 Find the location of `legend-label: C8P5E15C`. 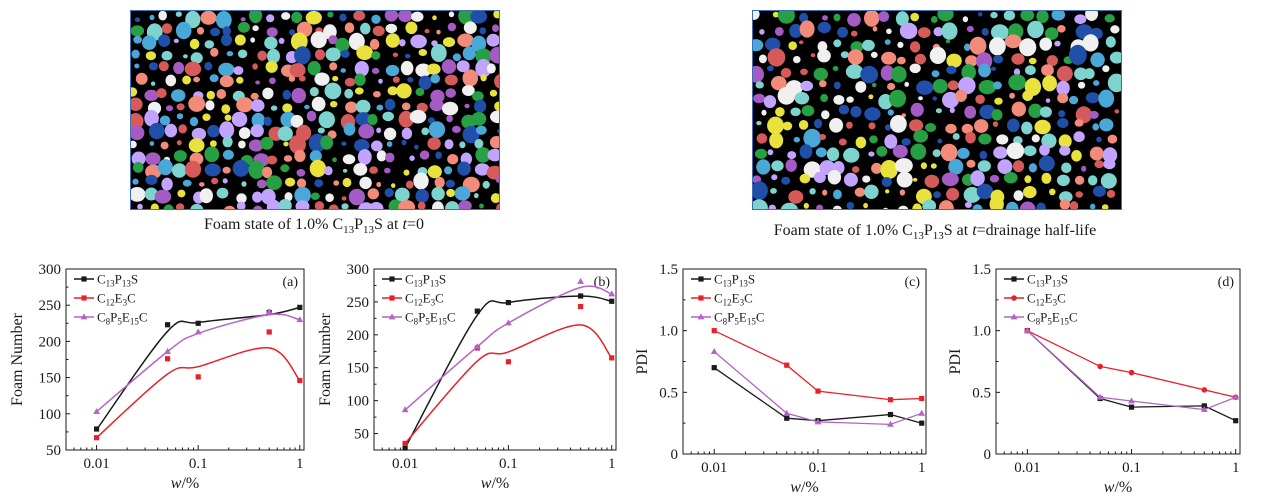

legend-label: C8P5E15C is located at coordinates (430, 318).